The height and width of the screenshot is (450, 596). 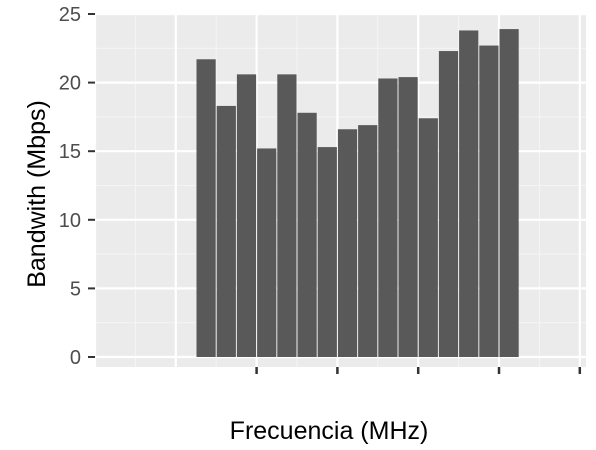 What do you see at coordinates (70, 221) in the screenshot?
I see `y-tick-label: 10` at bounding box center [70, 221].